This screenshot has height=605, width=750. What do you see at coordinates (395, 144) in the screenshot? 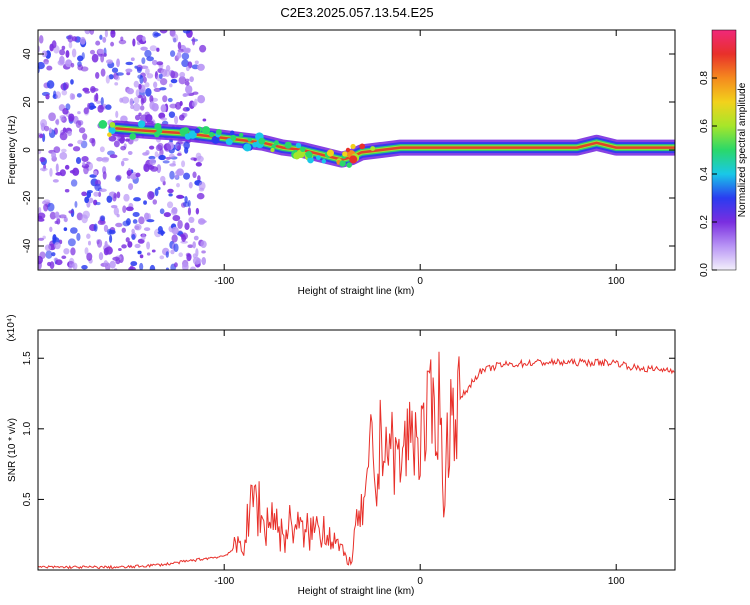
I see `ridge-band` at bounding box center [395, 144].